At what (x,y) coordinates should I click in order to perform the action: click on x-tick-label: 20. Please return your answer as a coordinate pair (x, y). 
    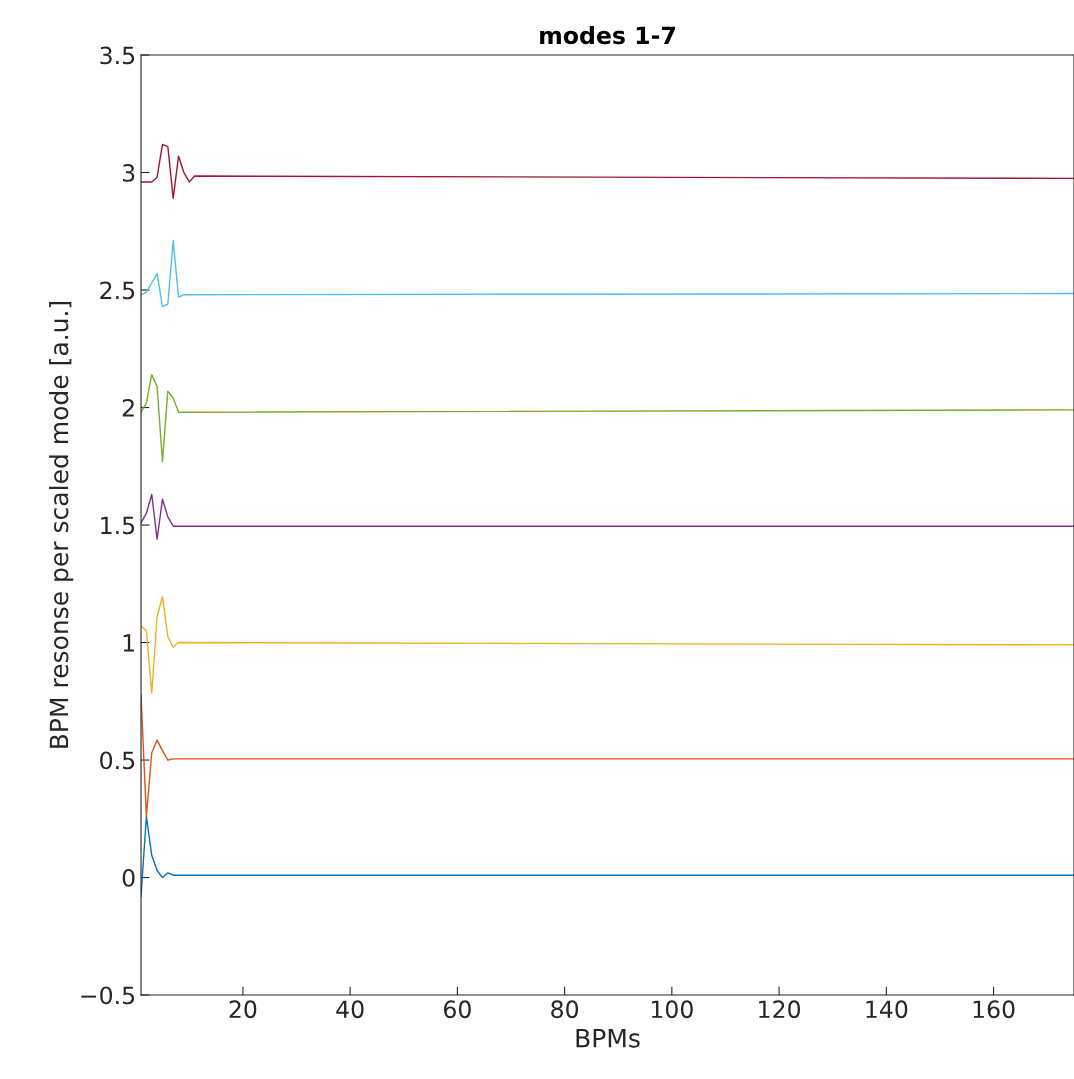
    Looking at the image, I should click on (243, 1009).